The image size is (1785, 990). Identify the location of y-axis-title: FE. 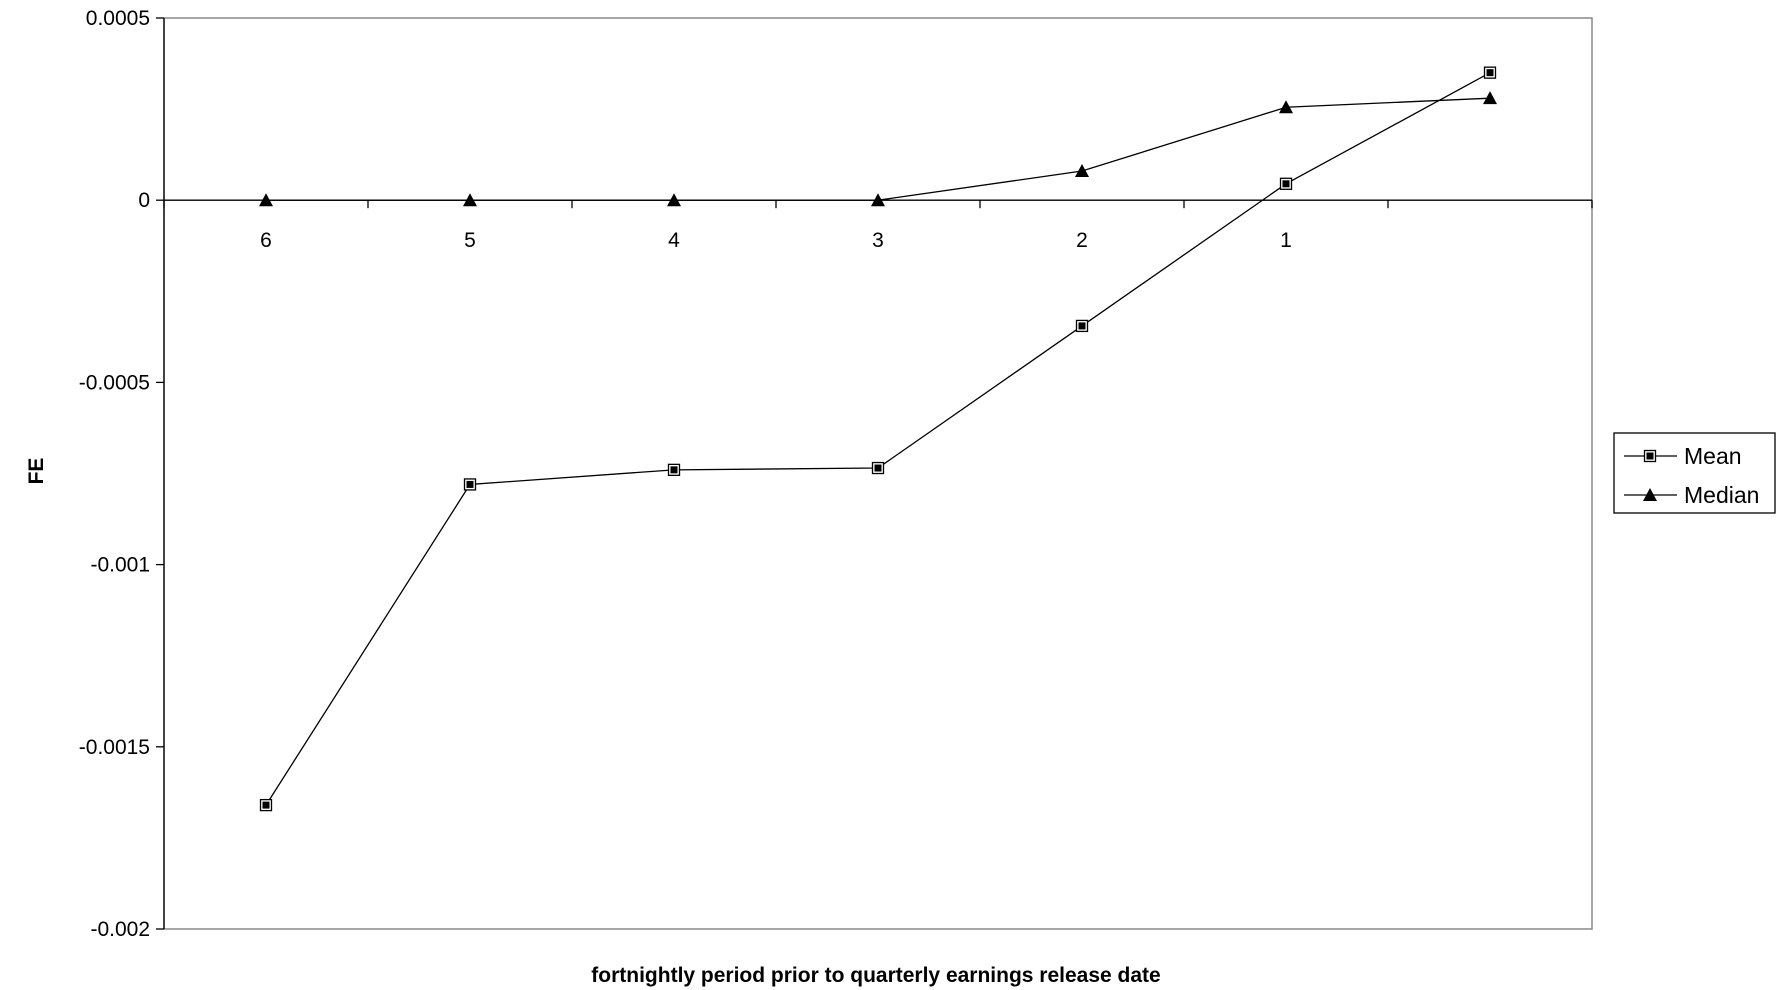
(36, 471).